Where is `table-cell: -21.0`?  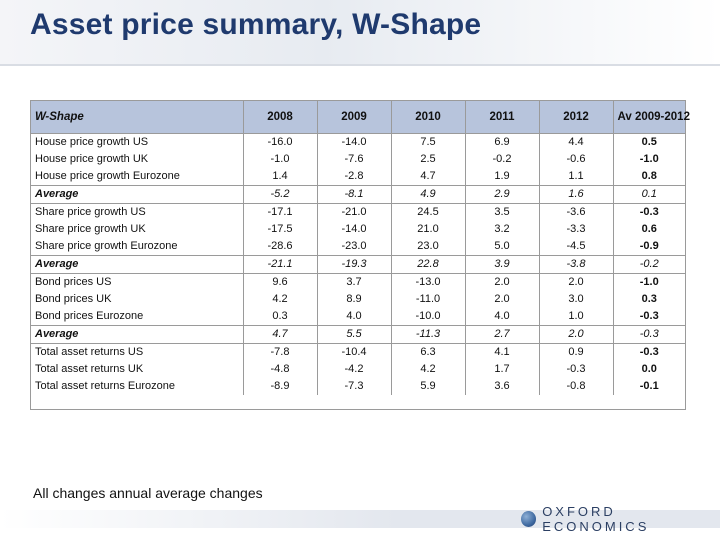 table-cell: -21.0 is located at coordinates (353, 212).